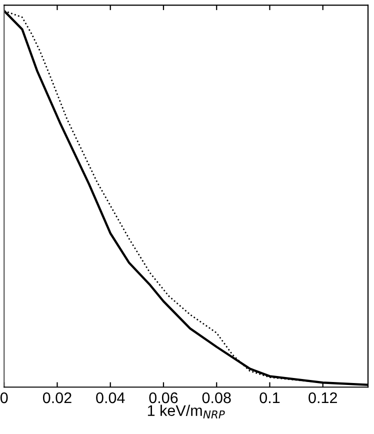 This screenshot has height=434, width=374. Describe the element at coordinates (186, 411) in the screenshot. I see `x-axis-title: 1 keV/m$_{NRP}$` at that location.